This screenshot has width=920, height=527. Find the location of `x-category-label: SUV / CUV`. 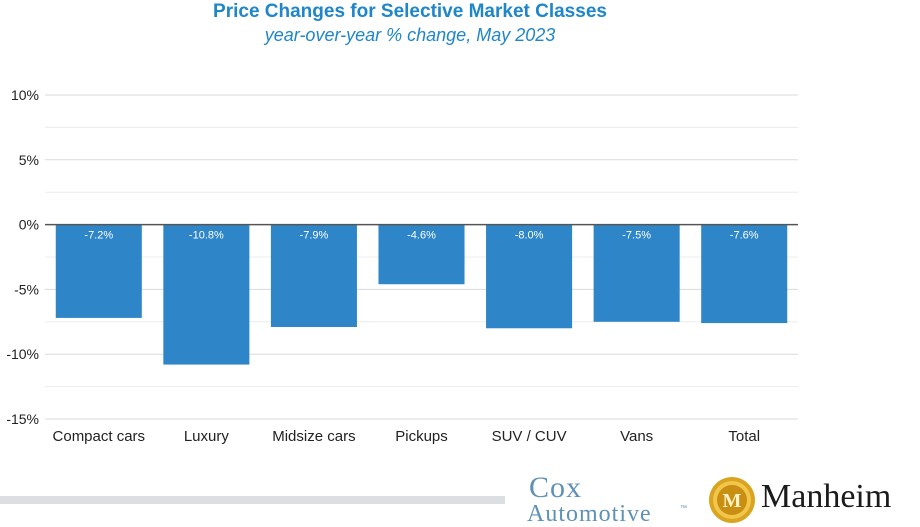

x-category-label: SUV / CUV is located at coordinates (529, 436).